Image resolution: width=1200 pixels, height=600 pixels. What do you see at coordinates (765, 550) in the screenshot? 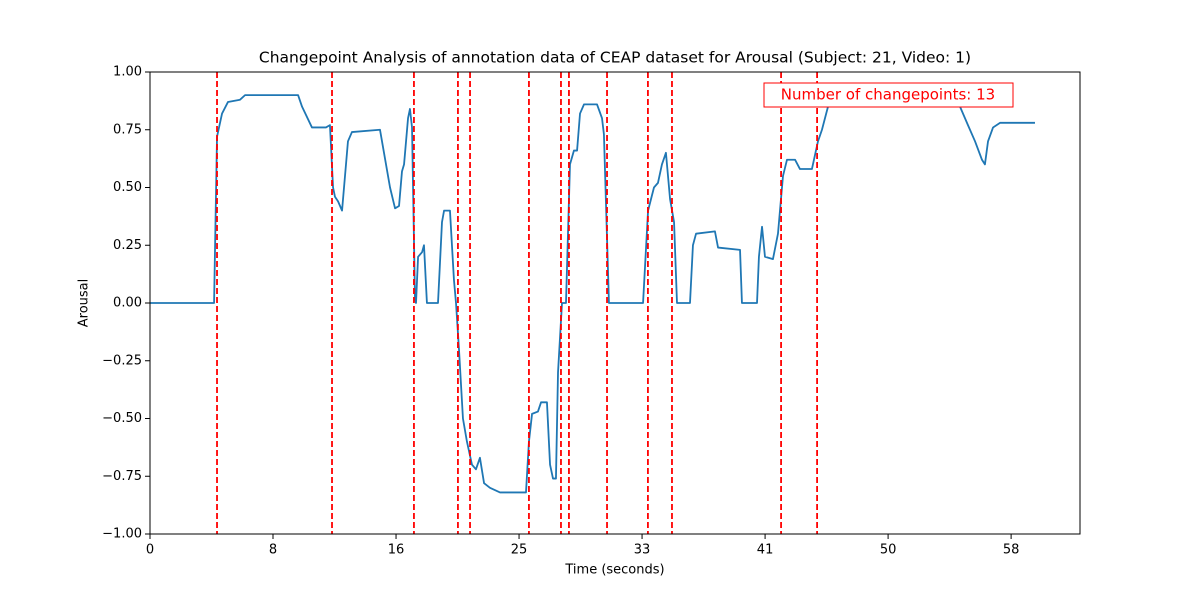
I see `x-tick-label: 41` at bounding box center [765, 550].